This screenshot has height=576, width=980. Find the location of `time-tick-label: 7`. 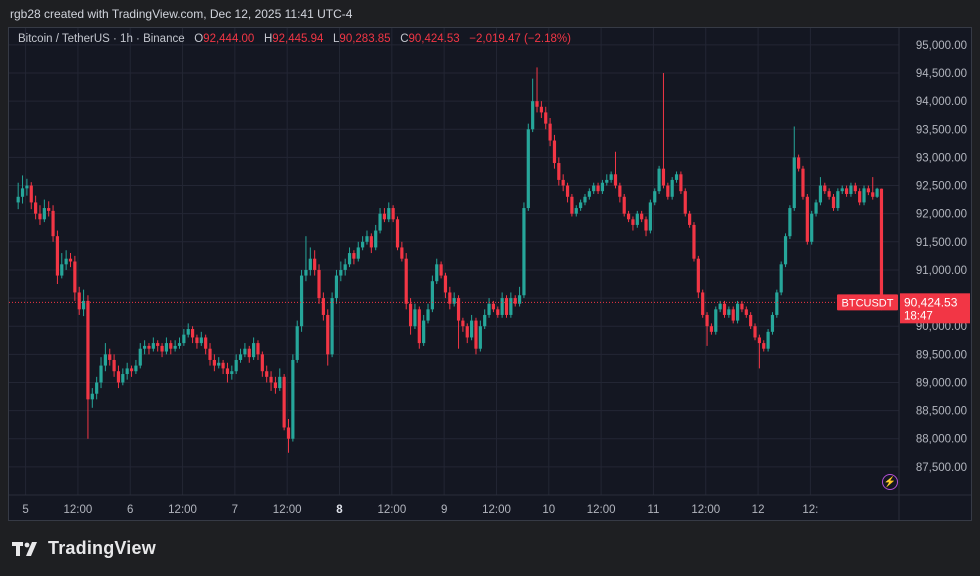

time-tick-label: 7 is located at coordinates (235, 510).